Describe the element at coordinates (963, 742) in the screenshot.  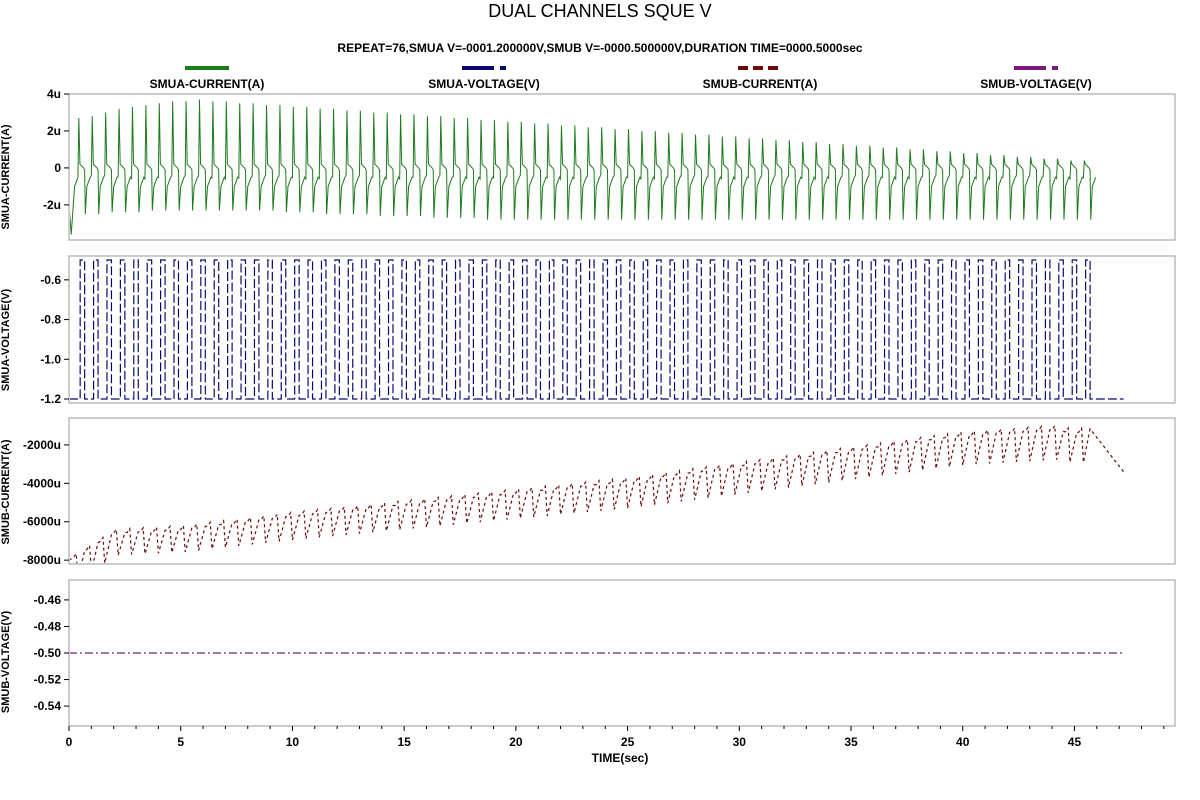
I see `x-tick-label-8: 40` at that location.